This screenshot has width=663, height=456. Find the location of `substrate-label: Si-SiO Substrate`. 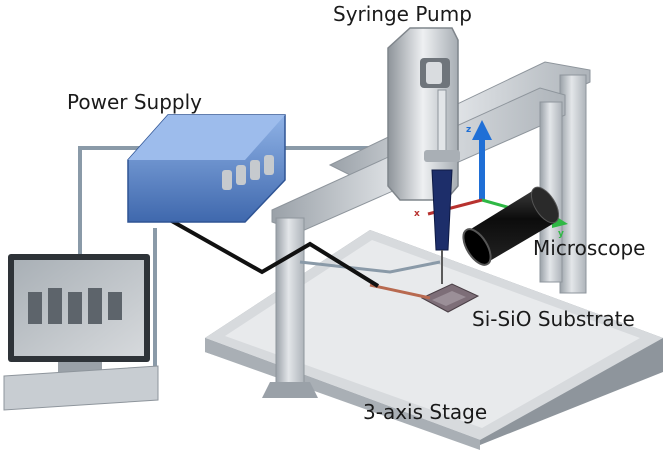

substrate-label: Si-SiO Substrate is located at coordinates (553, 319).